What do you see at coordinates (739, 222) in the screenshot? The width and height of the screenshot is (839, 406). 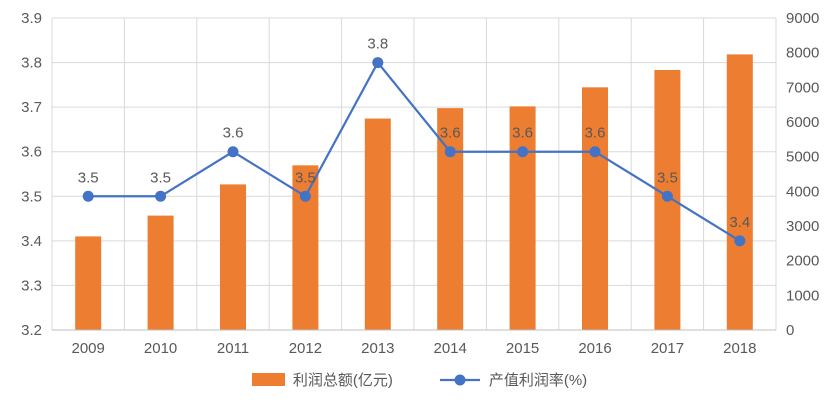 I see `line-data-label: 3.4` at bounding box center [739, 222].